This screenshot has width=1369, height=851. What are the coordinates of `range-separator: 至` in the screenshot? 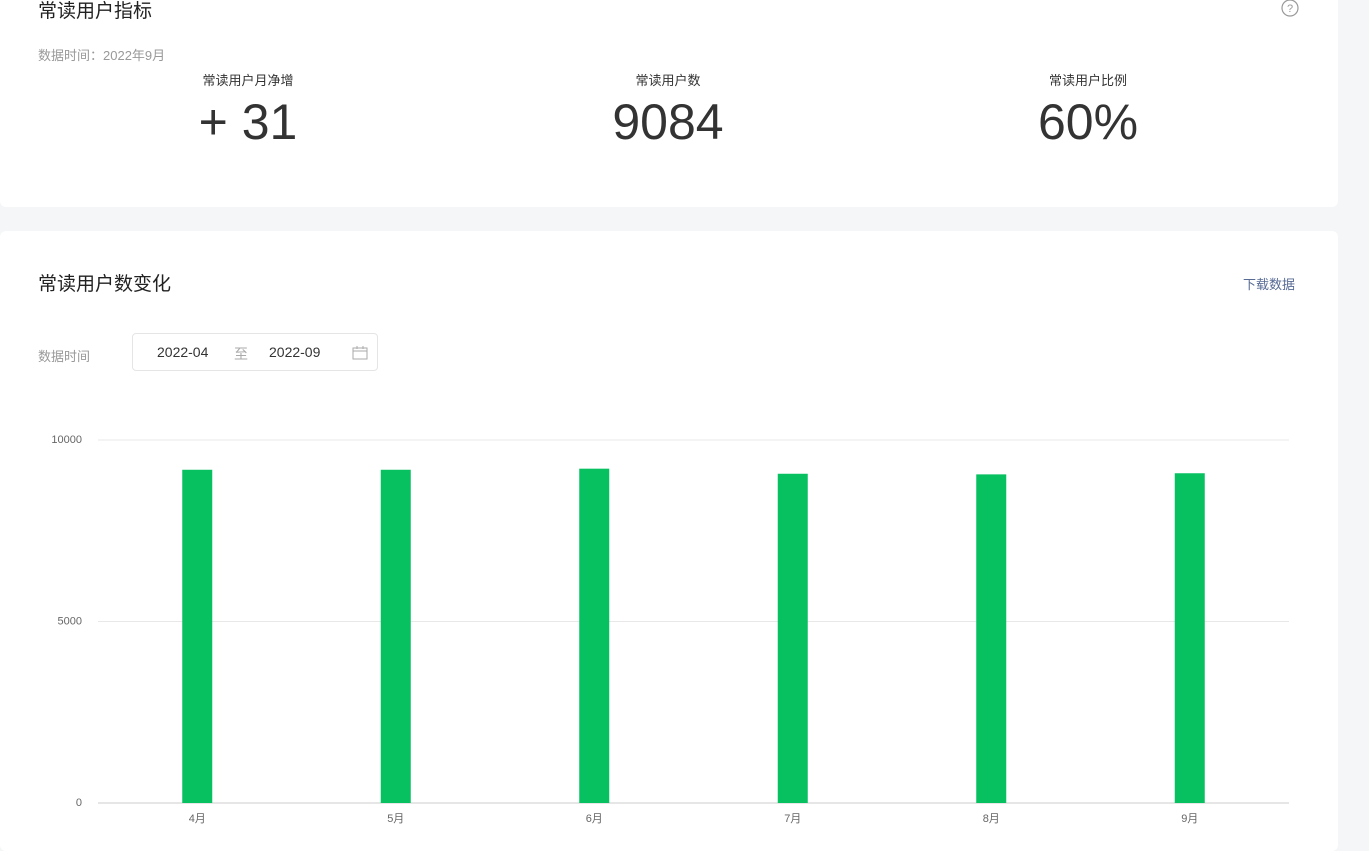 It's located at (241, 354).